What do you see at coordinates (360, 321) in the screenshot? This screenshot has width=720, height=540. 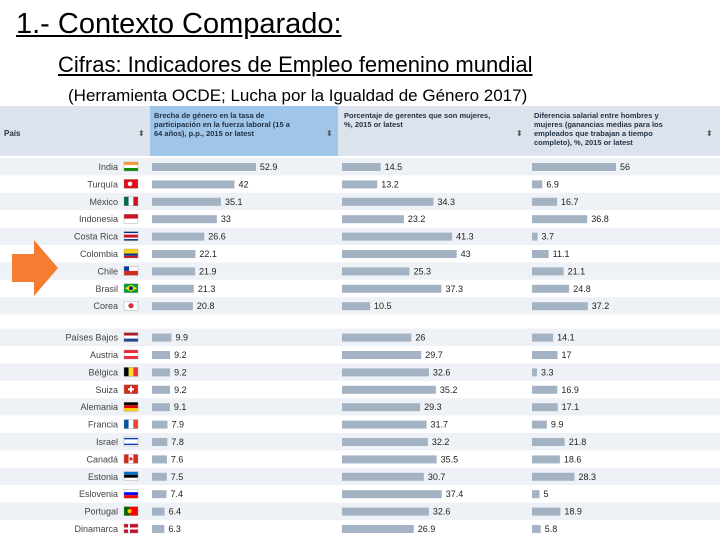 I see `table-gap` at bounding box center [360, 321].